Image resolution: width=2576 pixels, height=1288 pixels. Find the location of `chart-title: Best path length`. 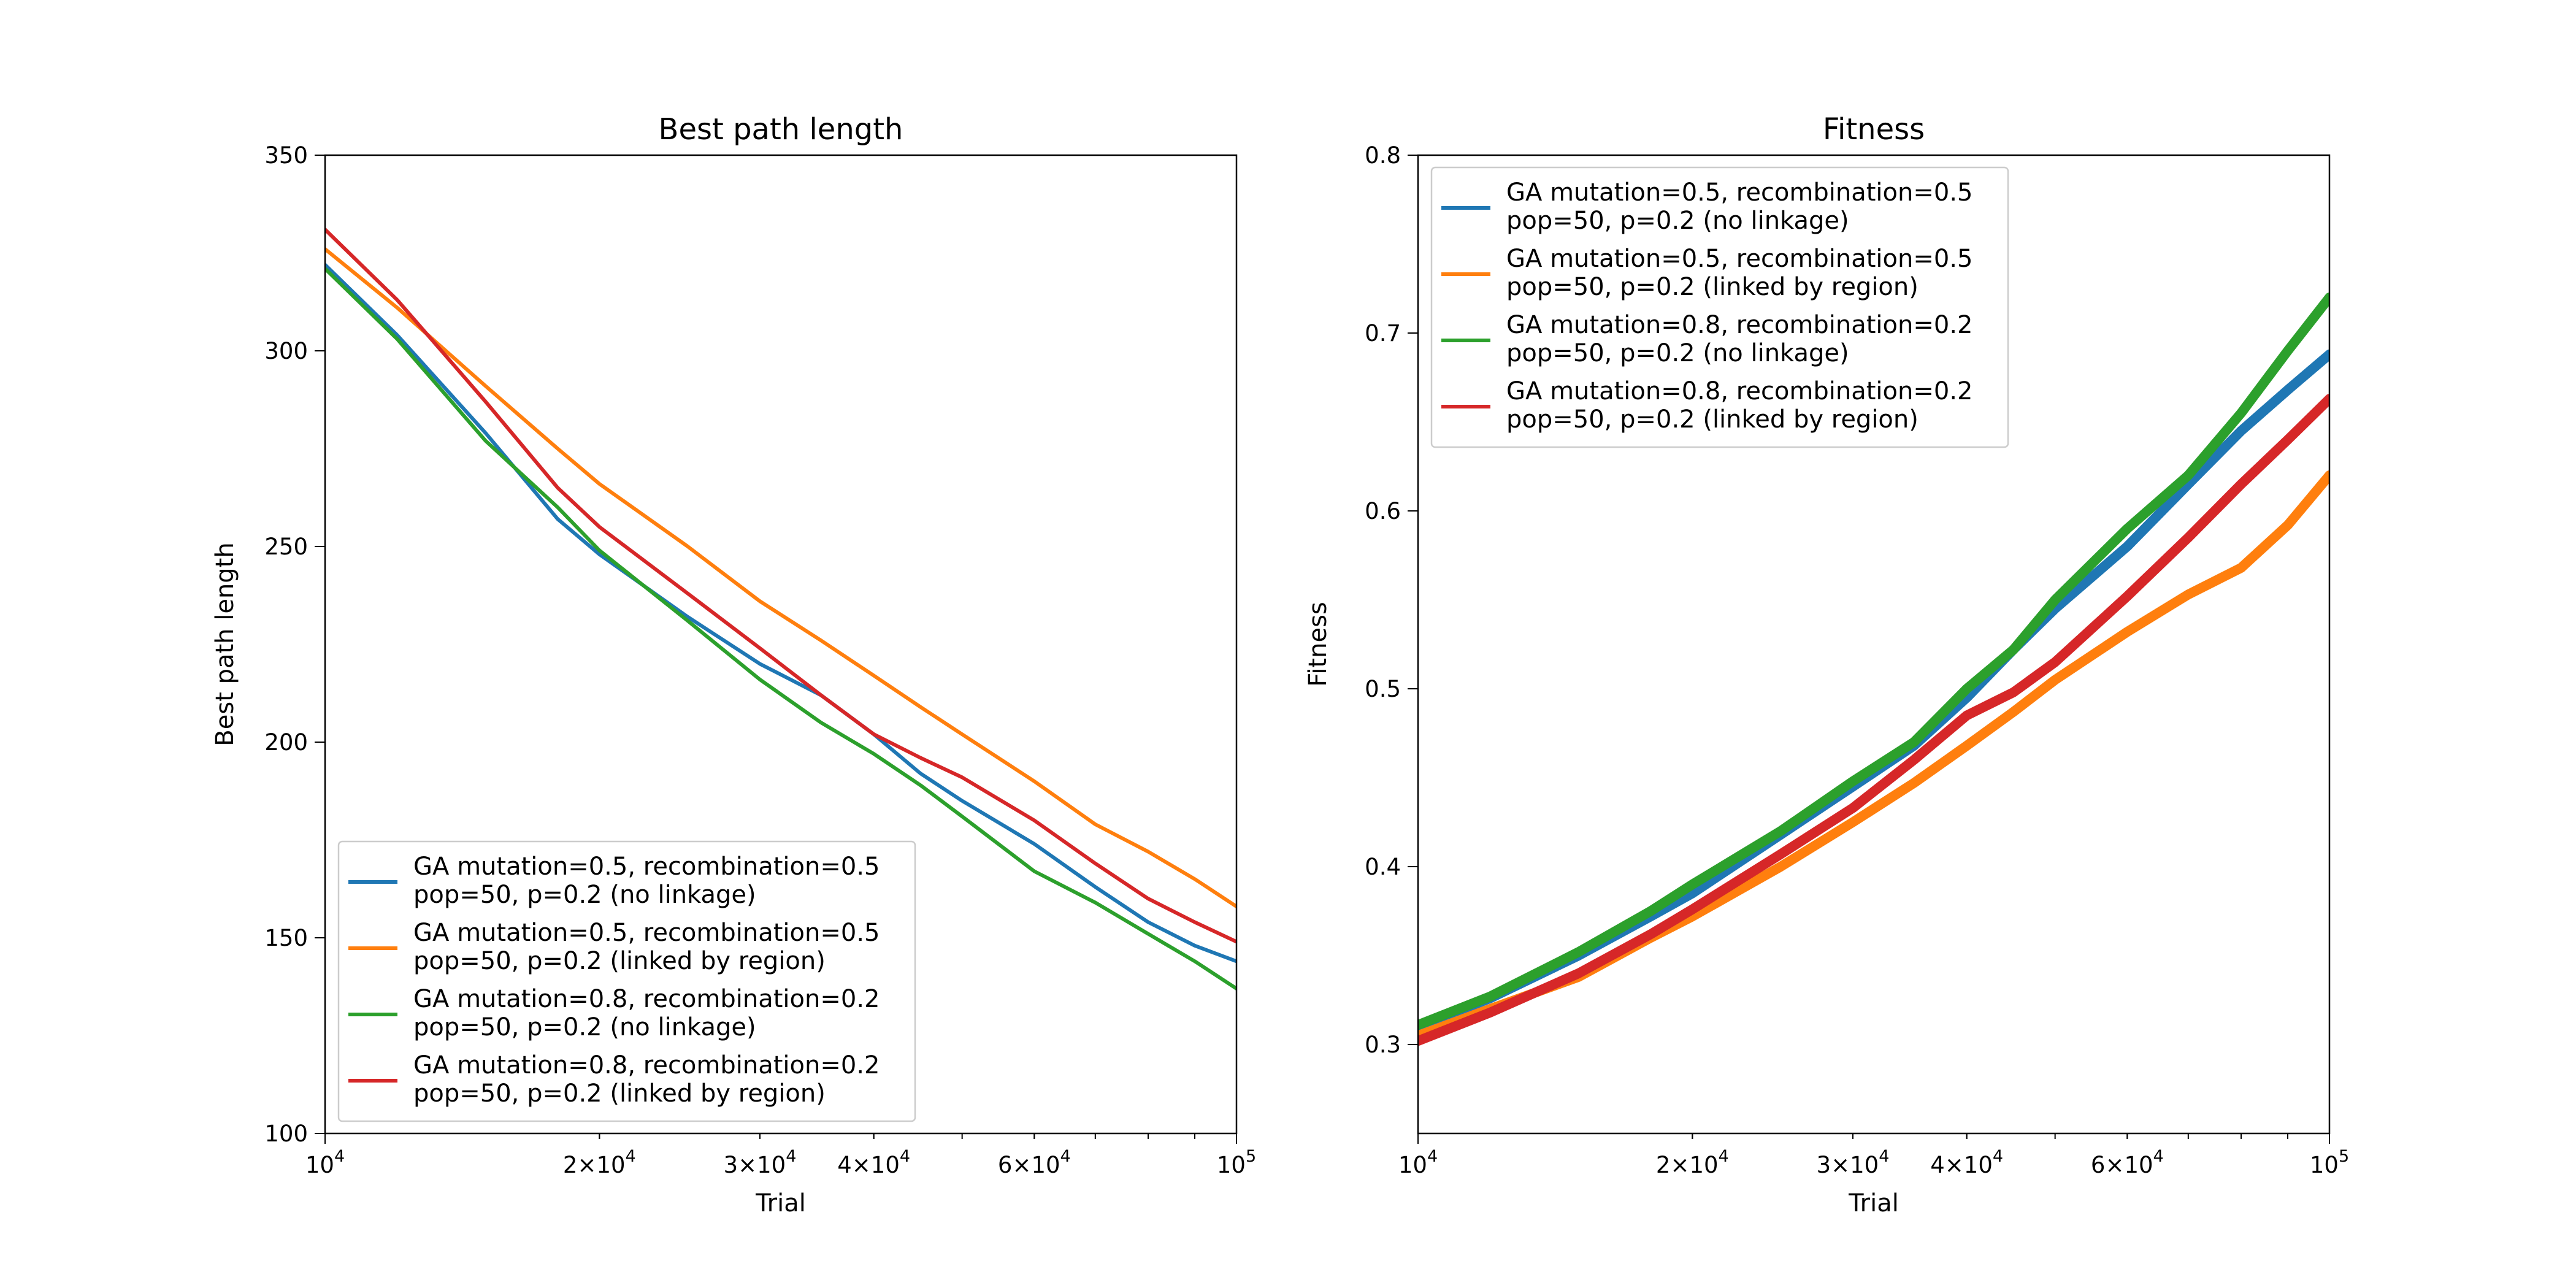

chart-title: Best path length is located at coordinates (781, 129).